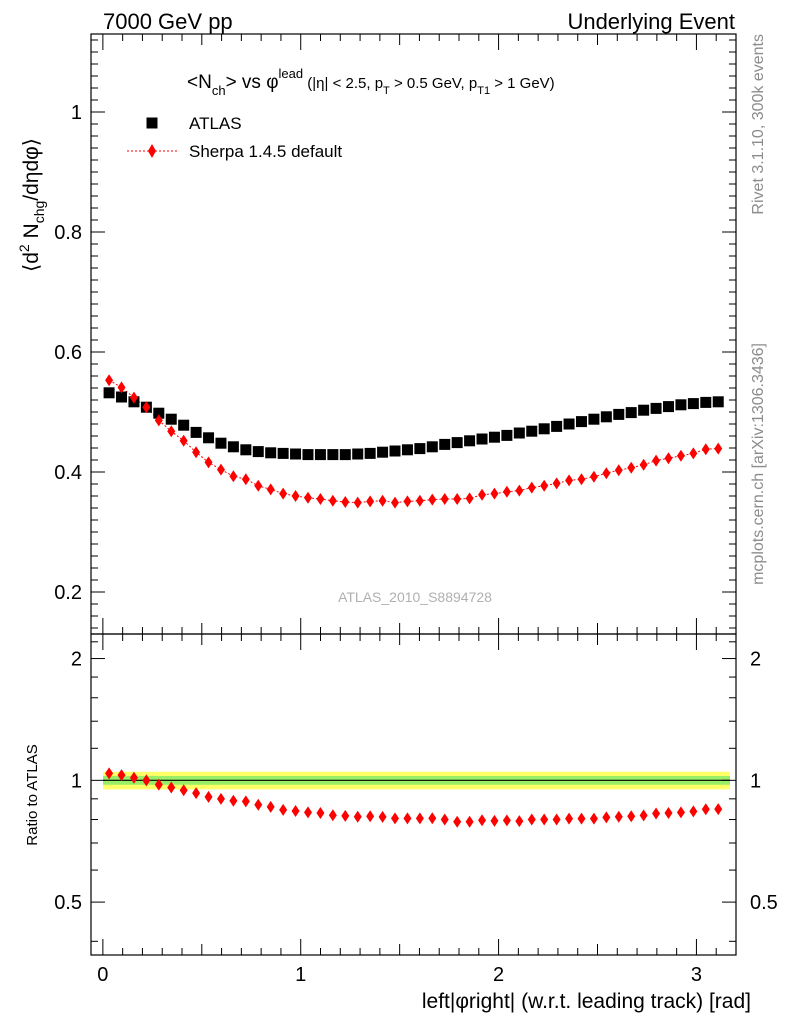 The width and height of the screenshot is (786, 1024). What do you see at coordinates (102, 975) in the screenshot?
I see `x-tick-label: 0` at bounding box center [102, 975].